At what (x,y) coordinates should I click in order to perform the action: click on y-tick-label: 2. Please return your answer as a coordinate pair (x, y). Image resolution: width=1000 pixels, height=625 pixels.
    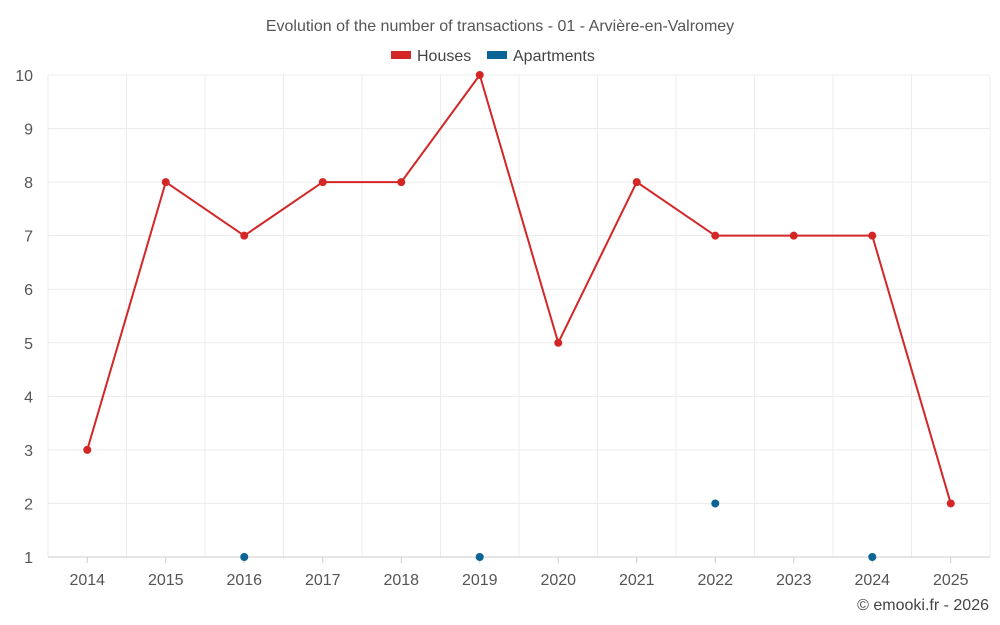
    Looking at the image, I should click on (28, 504).